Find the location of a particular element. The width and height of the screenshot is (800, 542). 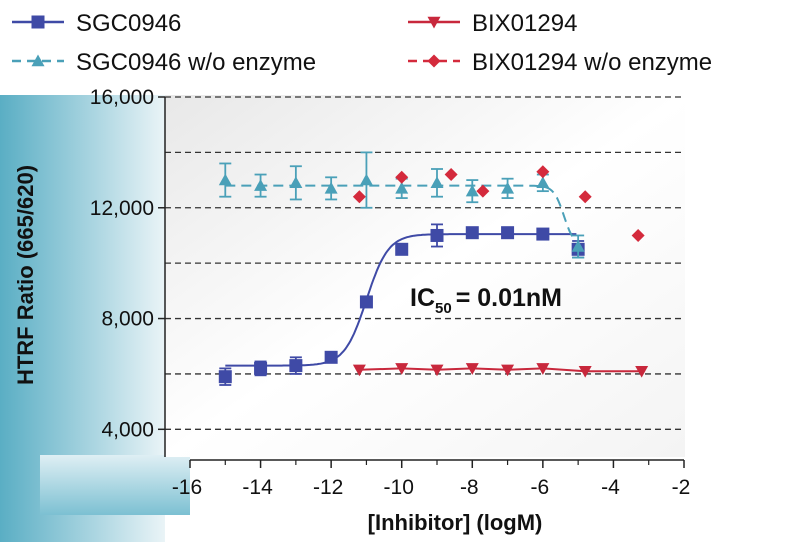

legend-label: SGC0946 is located at coordinates (128, 23).